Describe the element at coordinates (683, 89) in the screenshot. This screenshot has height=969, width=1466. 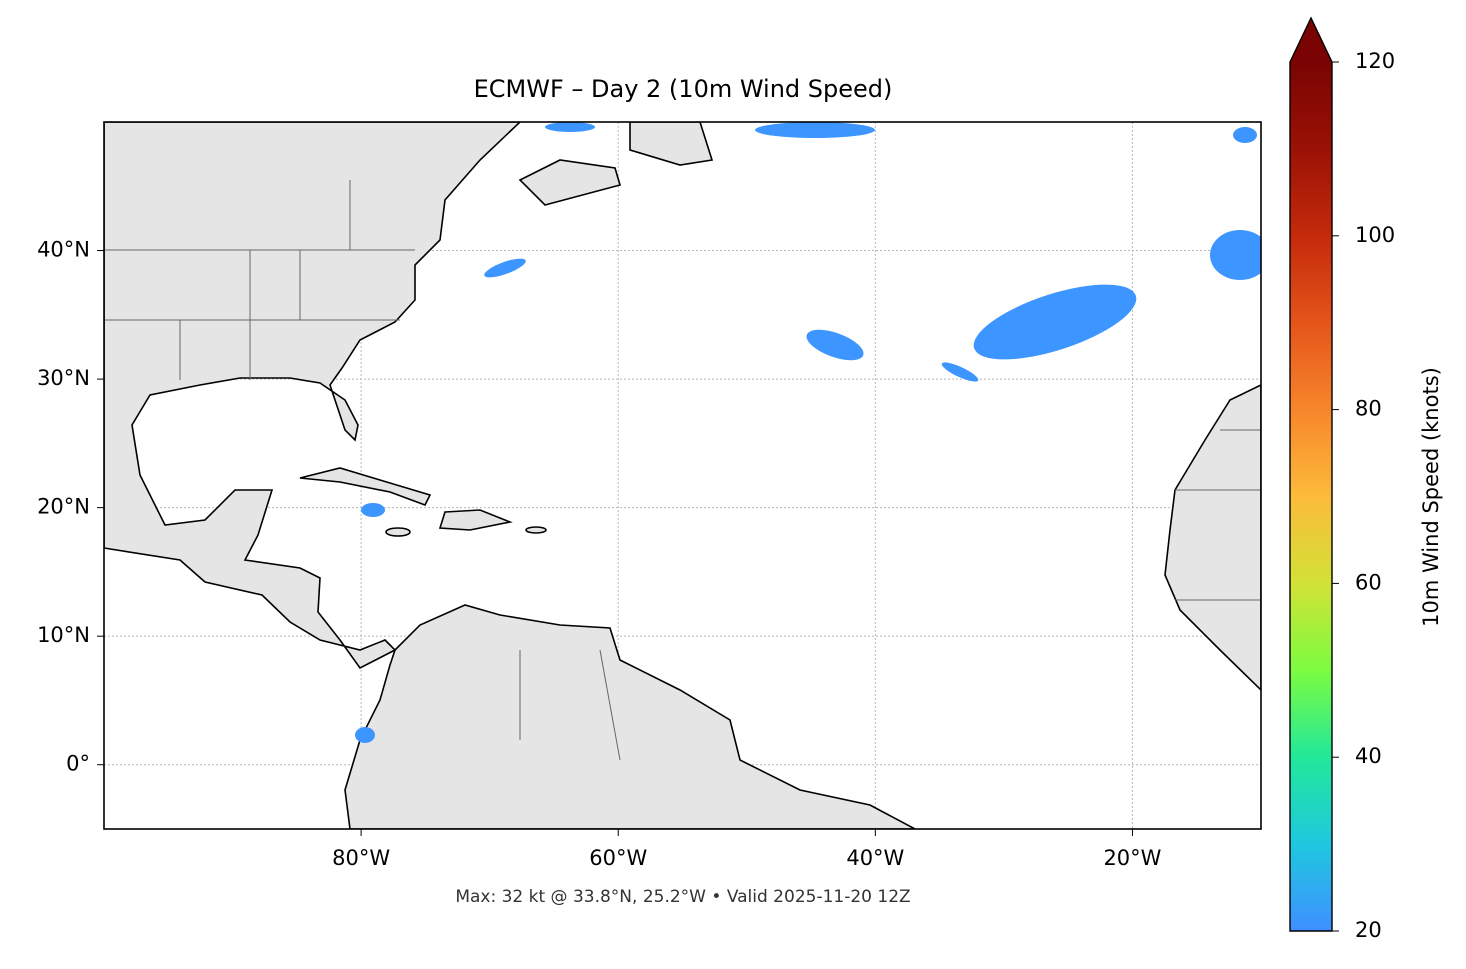
I see `title: ECMWF – Day 2 (10m Wind Speed)` at that location.